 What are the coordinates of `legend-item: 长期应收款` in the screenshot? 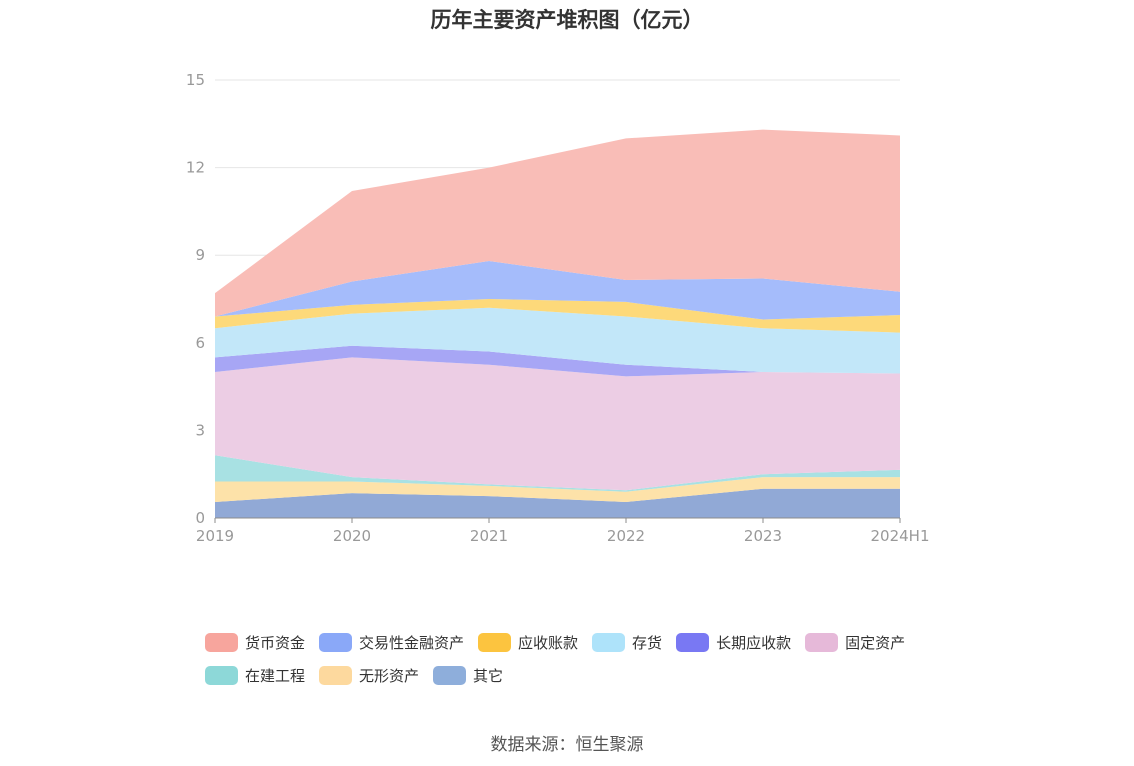 It's located at (733, 642).